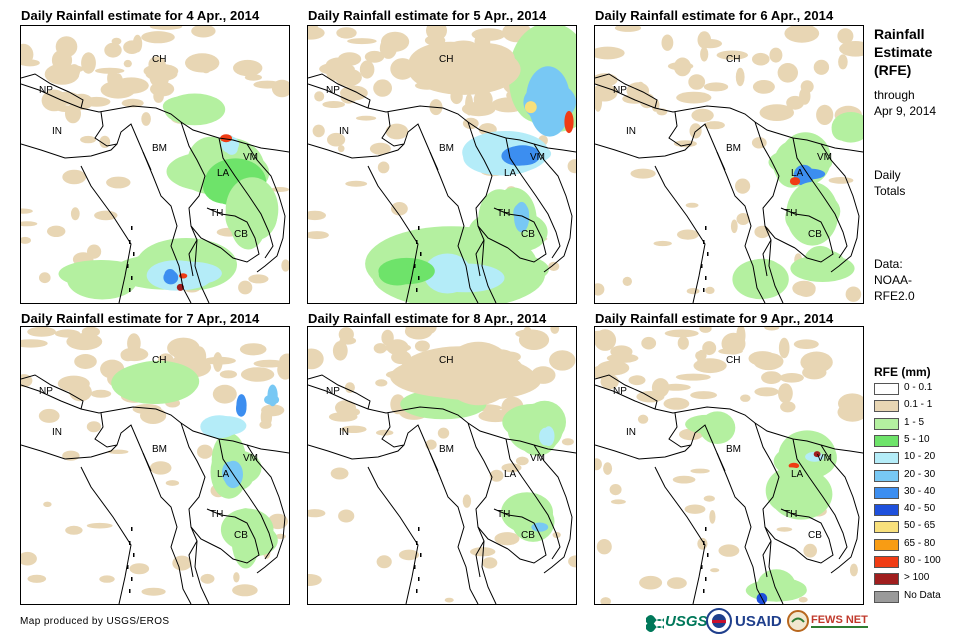 This screenshot has height=639, width=967. Describe the element at coordinates (528, 234) in the screenshot. I see `country-label-cb: CB` at that location.